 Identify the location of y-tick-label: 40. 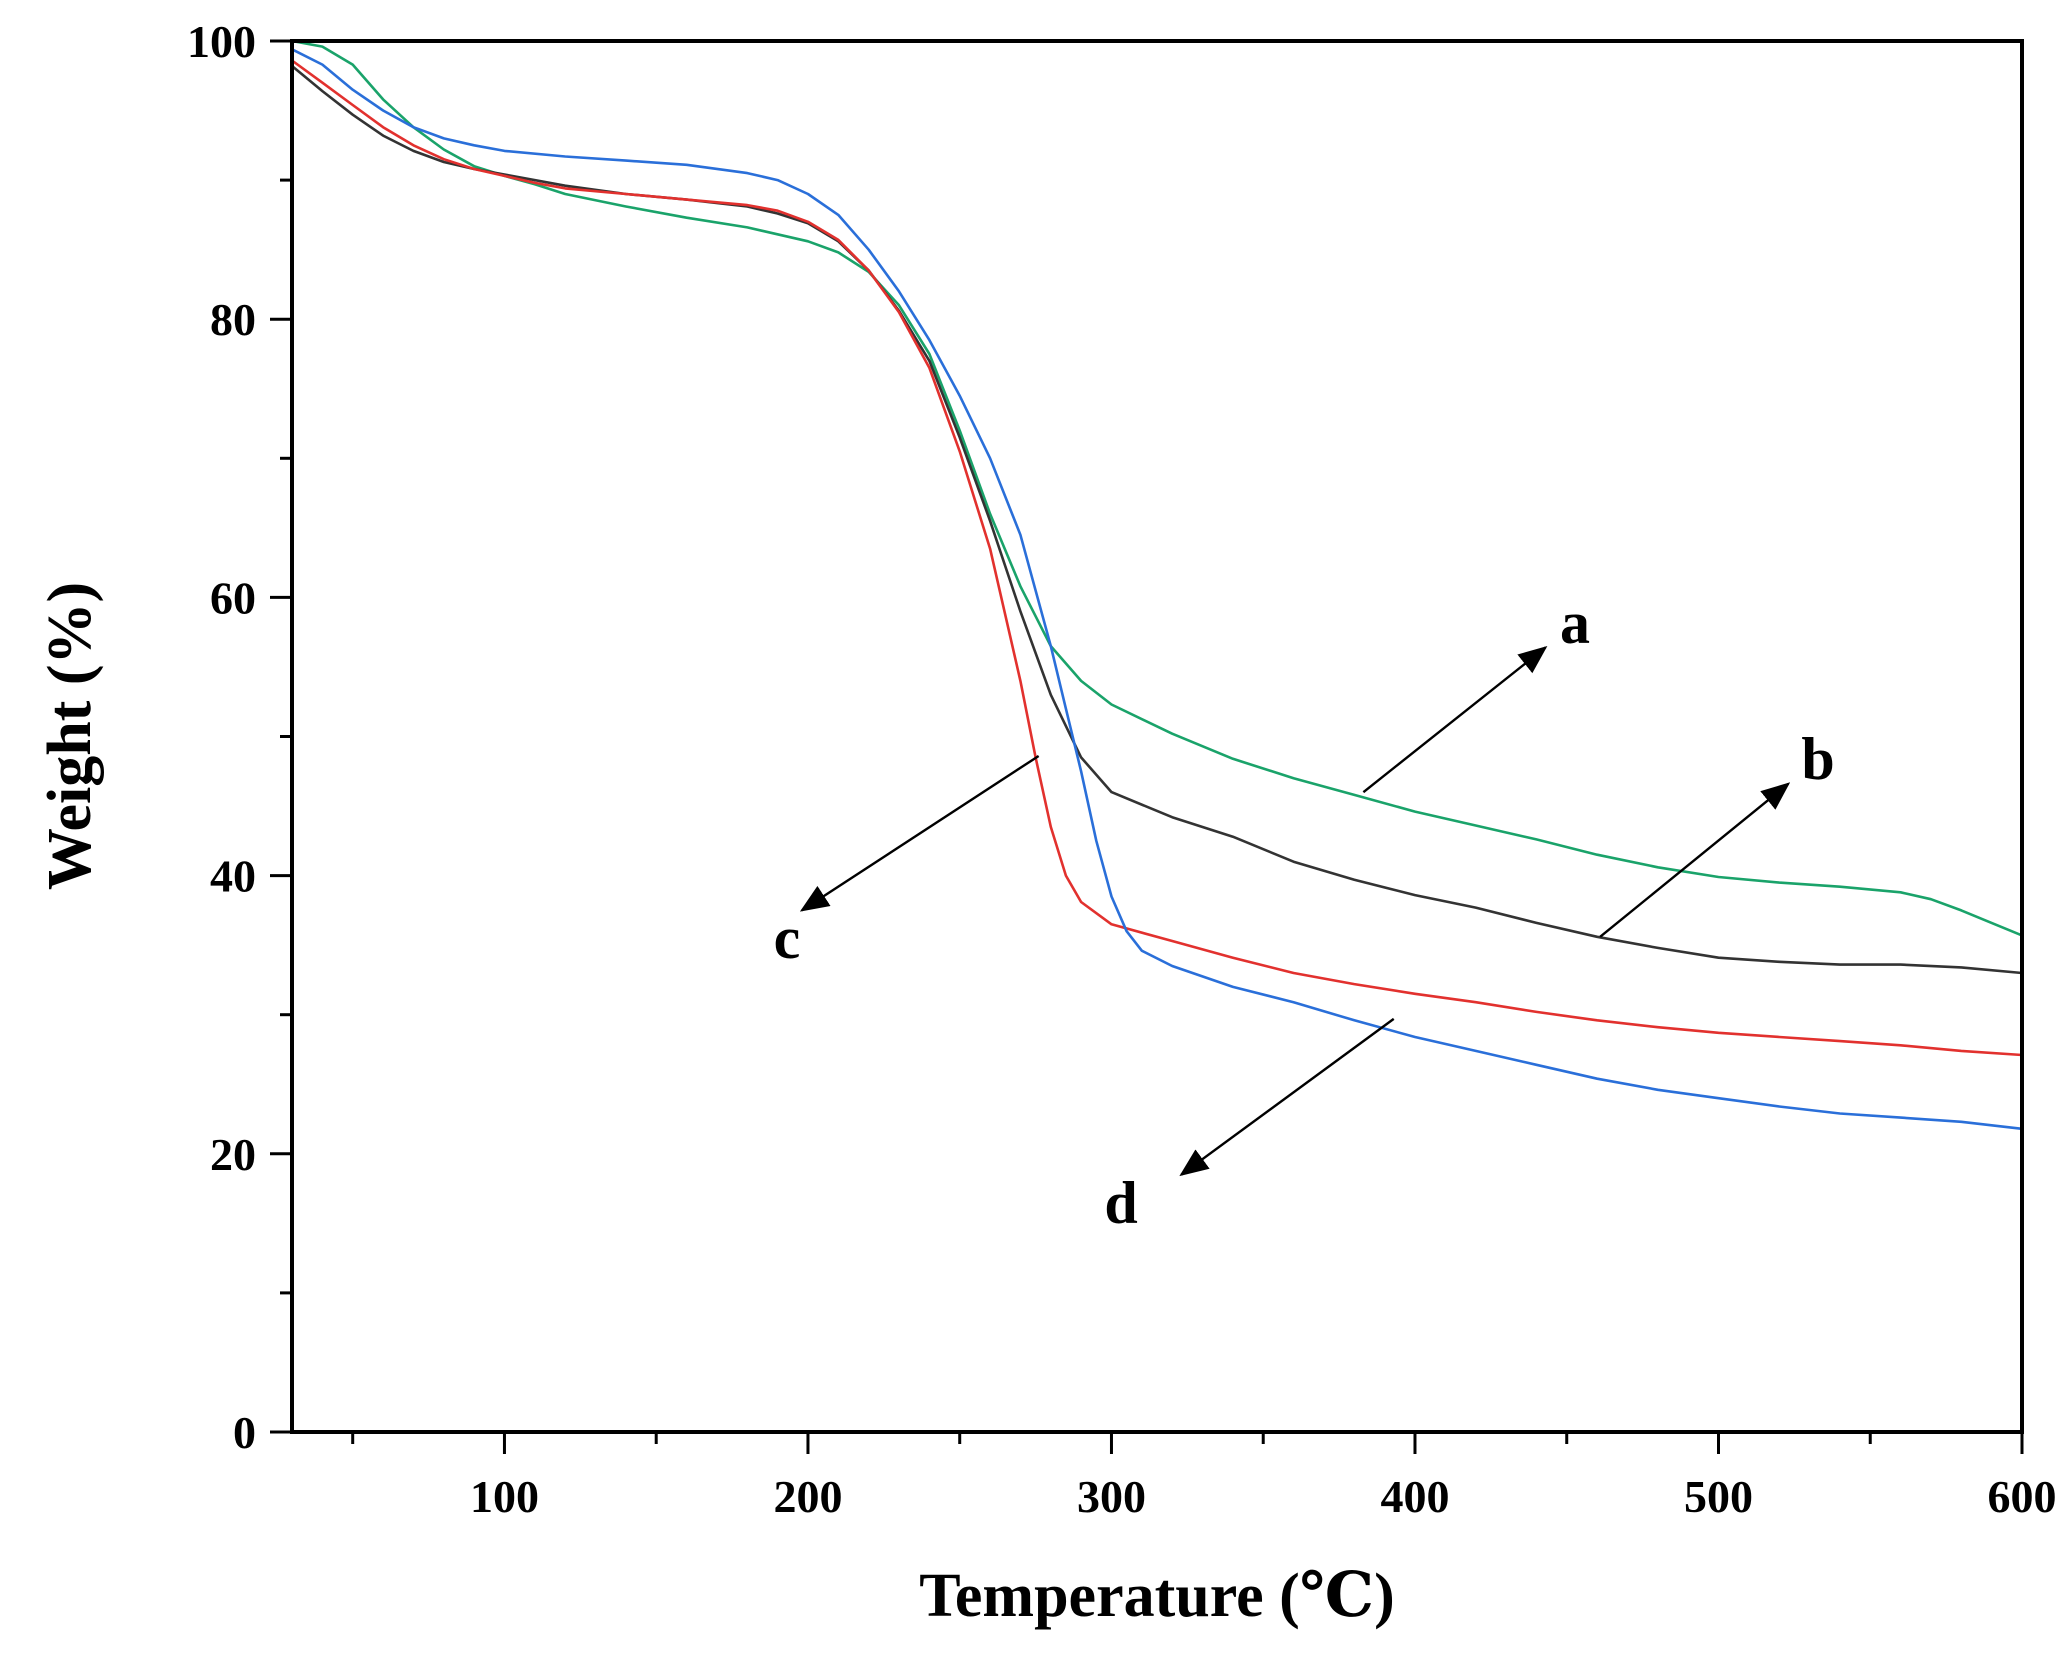
(233, 876).